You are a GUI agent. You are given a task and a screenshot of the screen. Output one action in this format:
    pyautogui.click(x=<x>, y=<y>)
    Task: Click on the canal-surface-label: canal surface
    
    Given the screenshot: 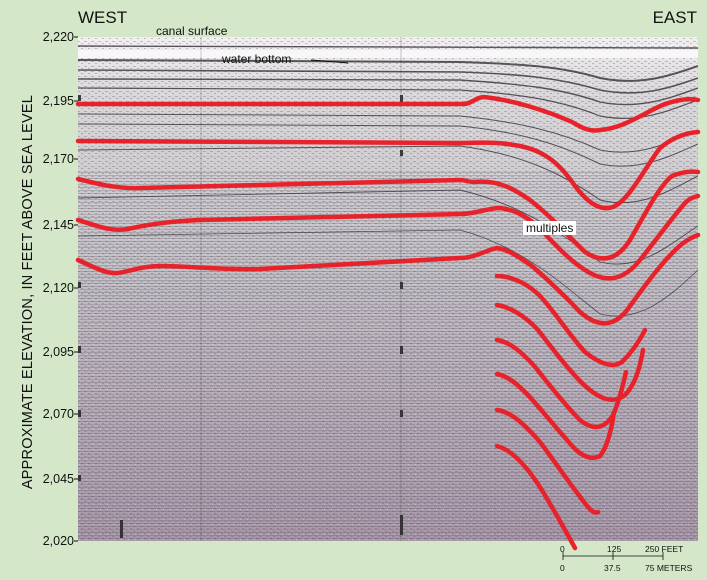 What is the action you would take?
    pyautogui.click(x=192, y=31)
    